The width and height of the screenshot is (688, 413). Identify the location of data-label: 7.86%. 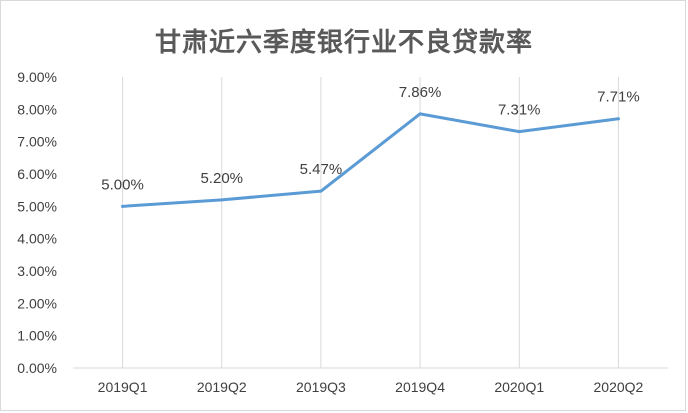
(420, 92).